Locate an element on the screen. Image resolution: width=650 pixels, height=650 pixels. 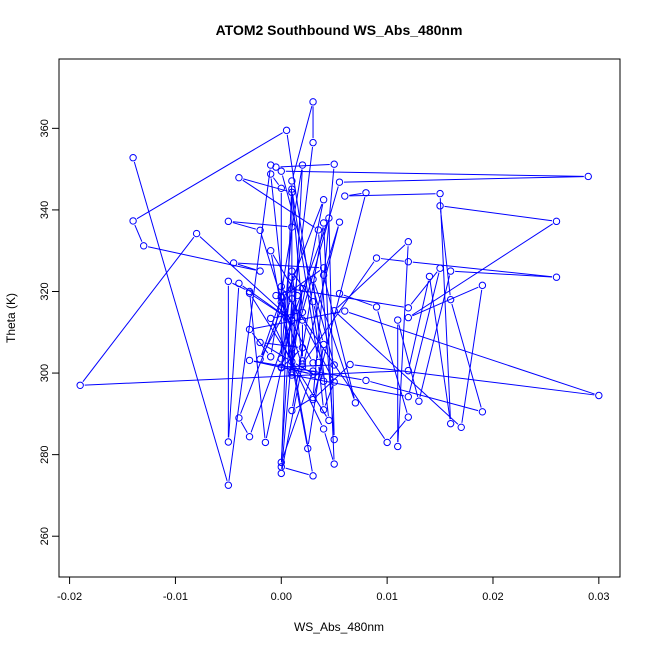
y-axis-label: Theta (K) is located at coordinates (11, 318).